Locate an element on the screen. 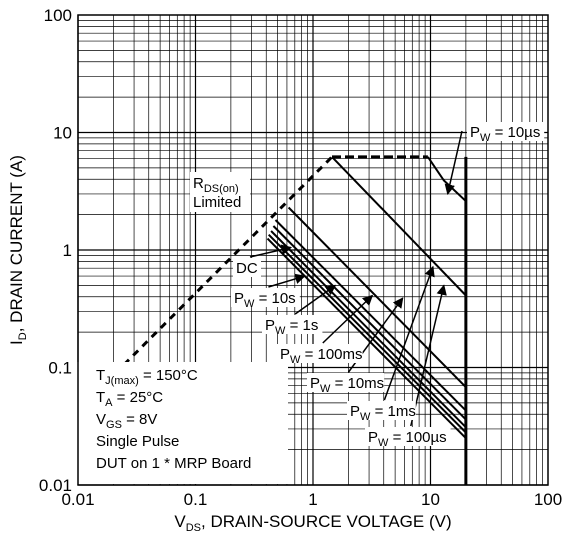 Image resolution: width=581 pixels, height=542 pixels. x-tick-label: 1 is located at coordinates (312, 499).